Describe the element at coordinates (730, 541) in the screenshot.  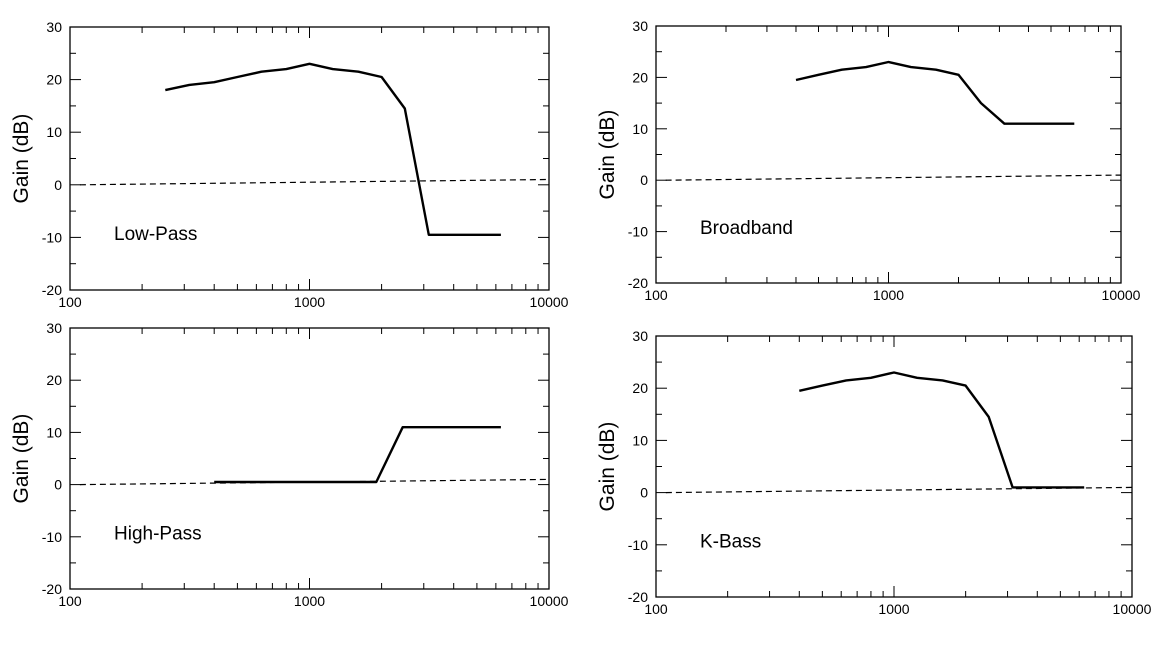
I see `panel-label: K-Bass` at that location.